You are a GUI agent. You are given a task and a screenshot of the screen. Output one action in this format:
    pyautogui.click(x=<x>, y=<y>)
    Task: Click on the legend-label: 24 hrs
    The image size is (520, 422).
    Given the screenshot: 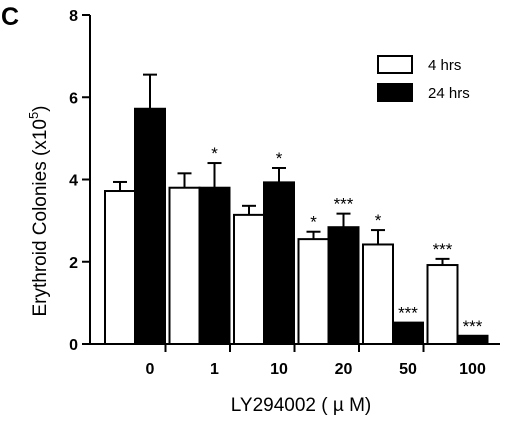 What is the action you would take?
    pyautogui.click(x=449, y=93)
    